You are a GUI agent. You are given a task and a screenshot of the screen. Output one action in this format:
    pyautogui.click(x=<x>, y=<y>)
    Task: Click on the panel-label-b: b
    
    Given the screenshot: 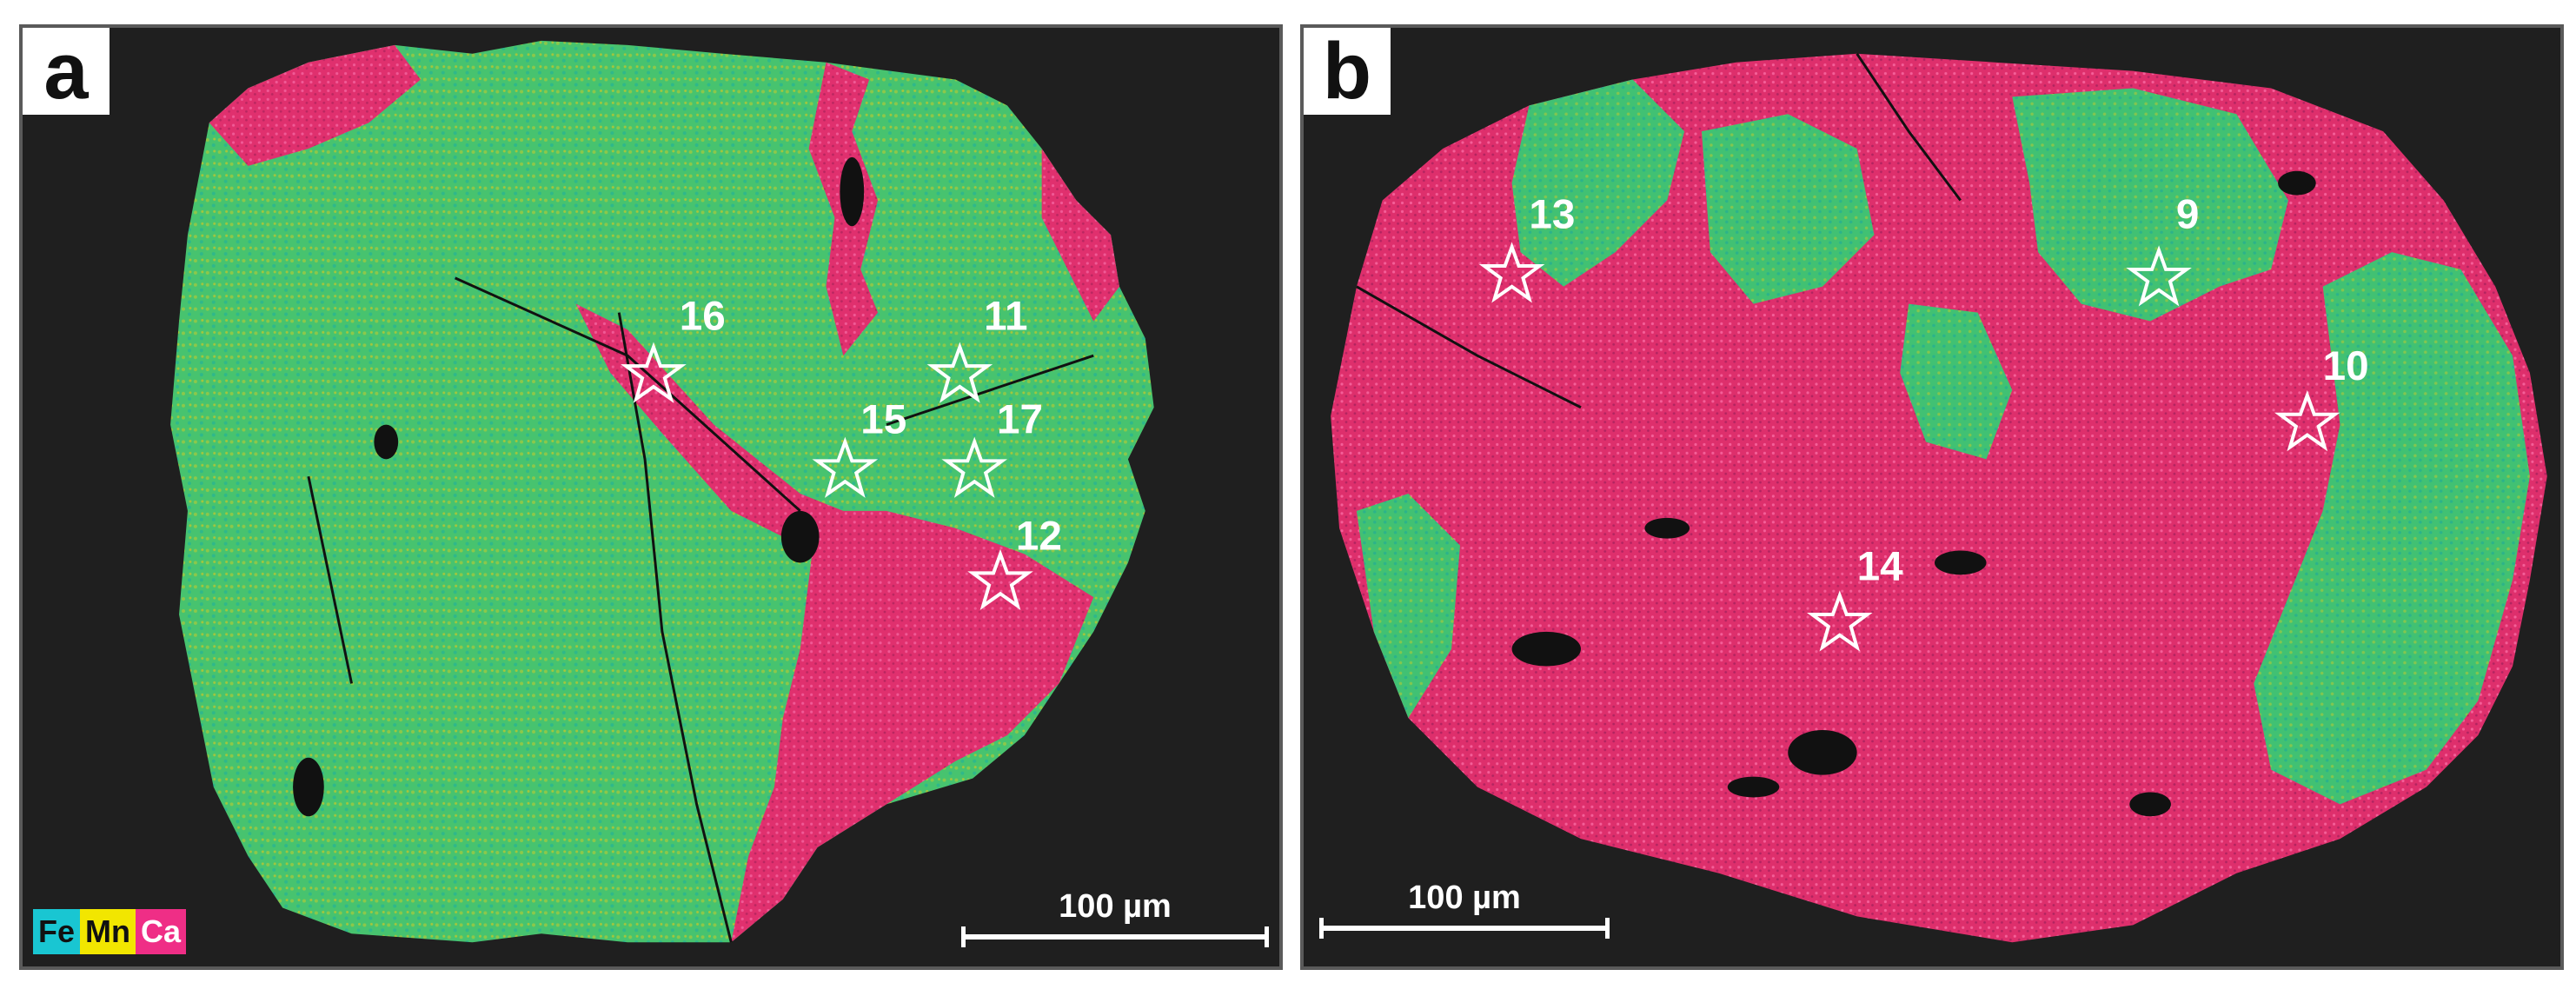 What is the action you would take?
    pyautogui.click(x=1347, y=72)
    